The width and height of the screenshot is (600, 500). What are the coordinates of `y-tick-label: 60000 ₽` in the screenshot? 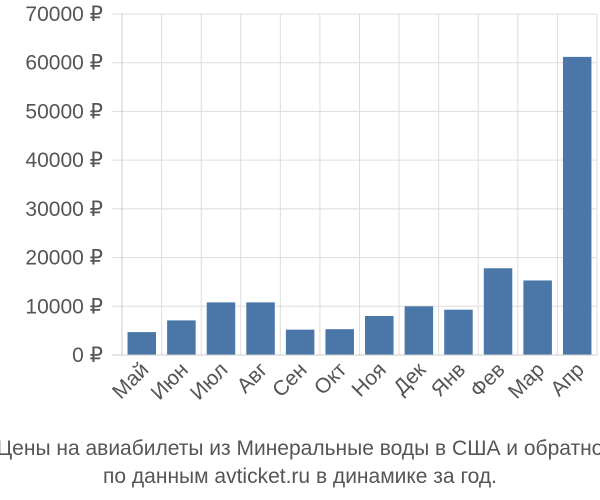 It's located at (64, 63).